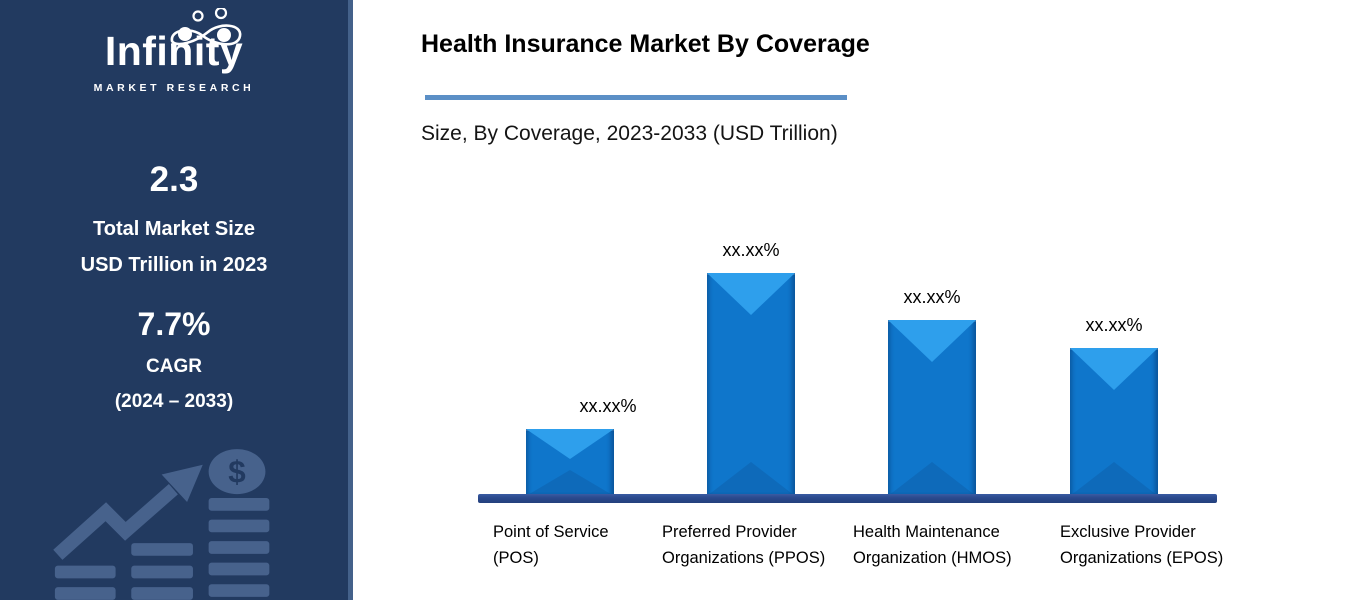  I want to click on bar-pos, so click(570, 462).